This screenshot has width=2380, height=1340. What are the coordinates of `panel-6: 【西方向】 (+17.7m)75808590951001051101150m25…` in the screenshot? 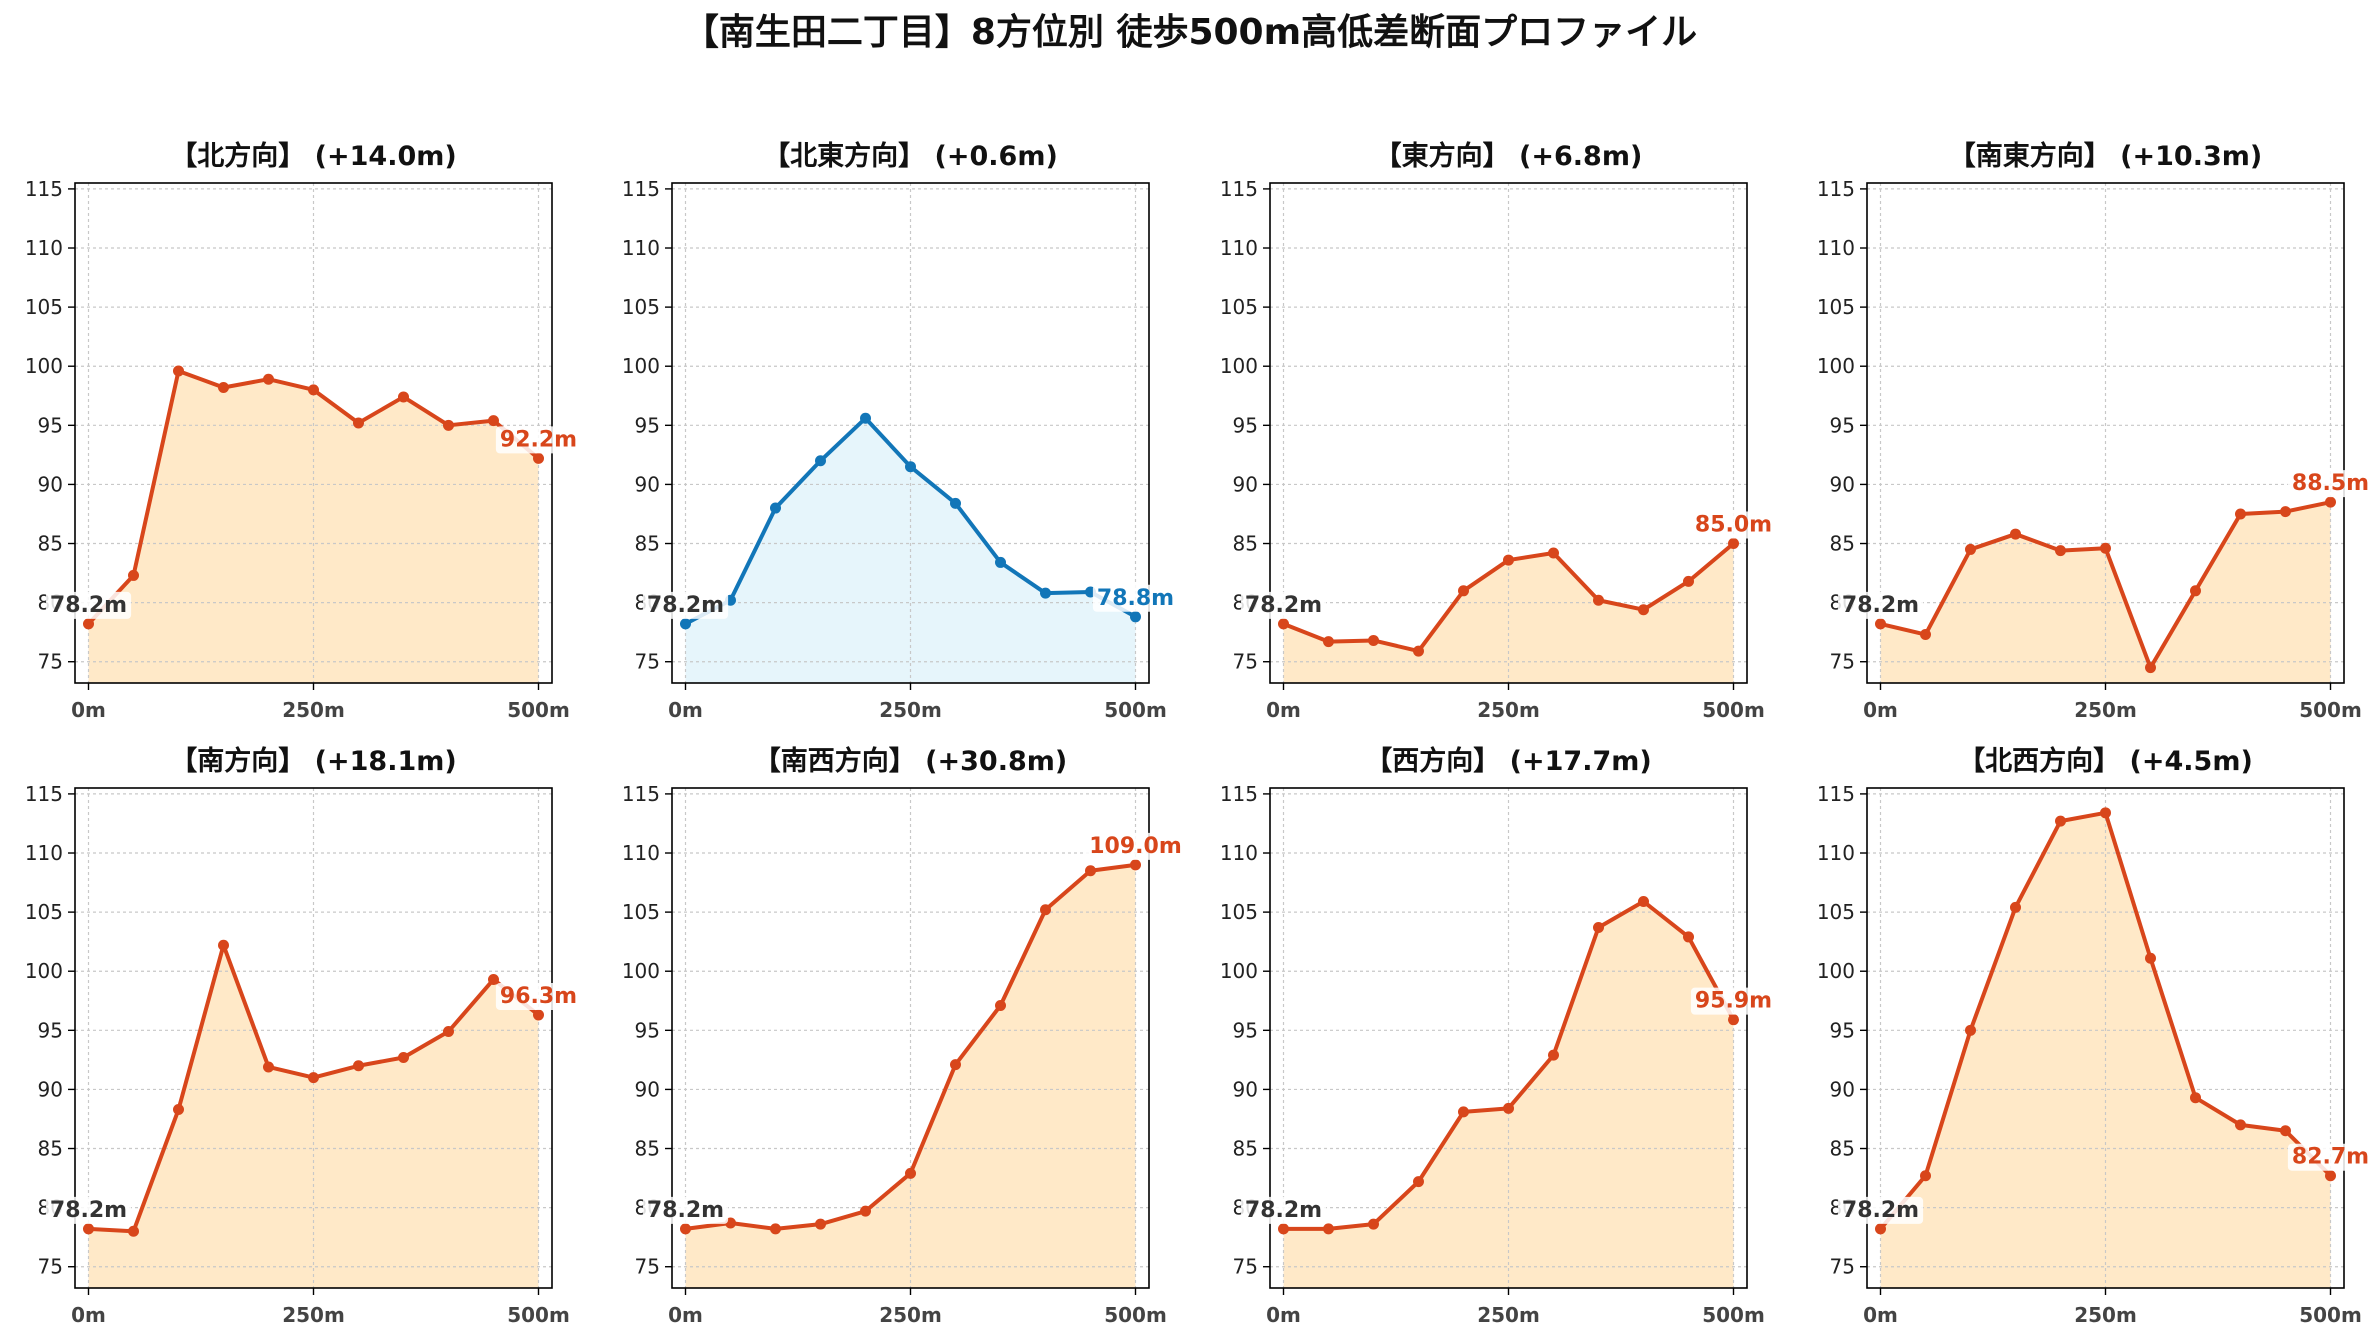 It's located at (1498, 1036).